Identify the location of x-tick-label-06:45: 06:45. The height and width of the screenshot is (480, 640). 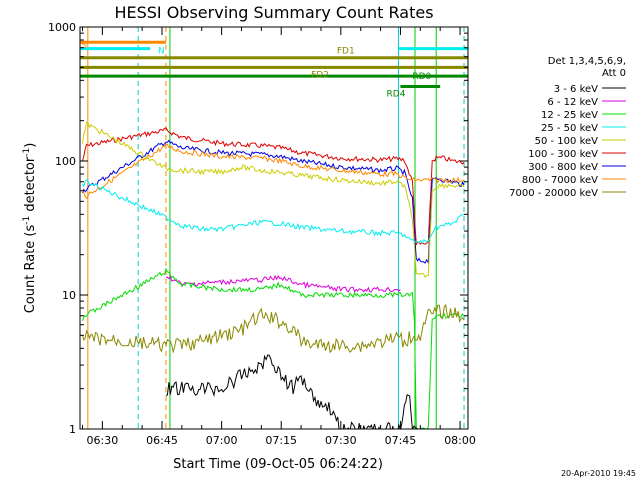
(162, 440).